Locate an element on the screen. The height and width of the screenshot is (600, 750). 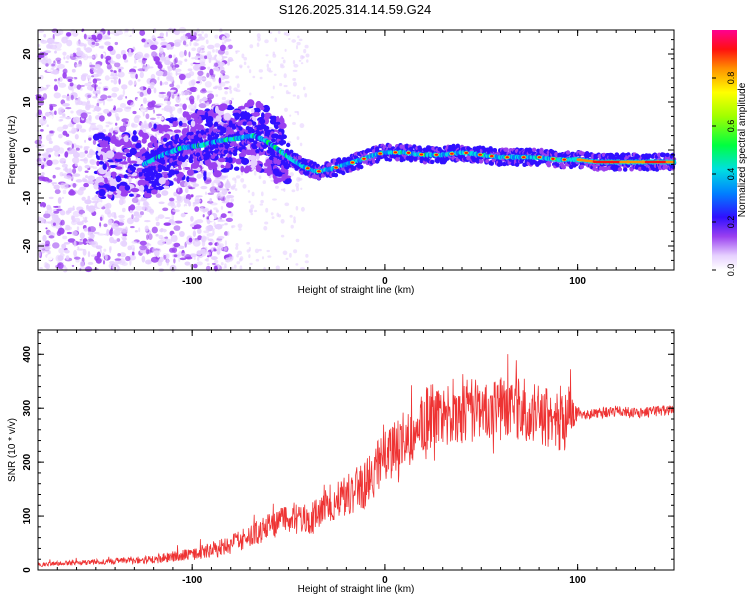
spectrogram-xtick-label: 100 is located at coordinates (577, 281).